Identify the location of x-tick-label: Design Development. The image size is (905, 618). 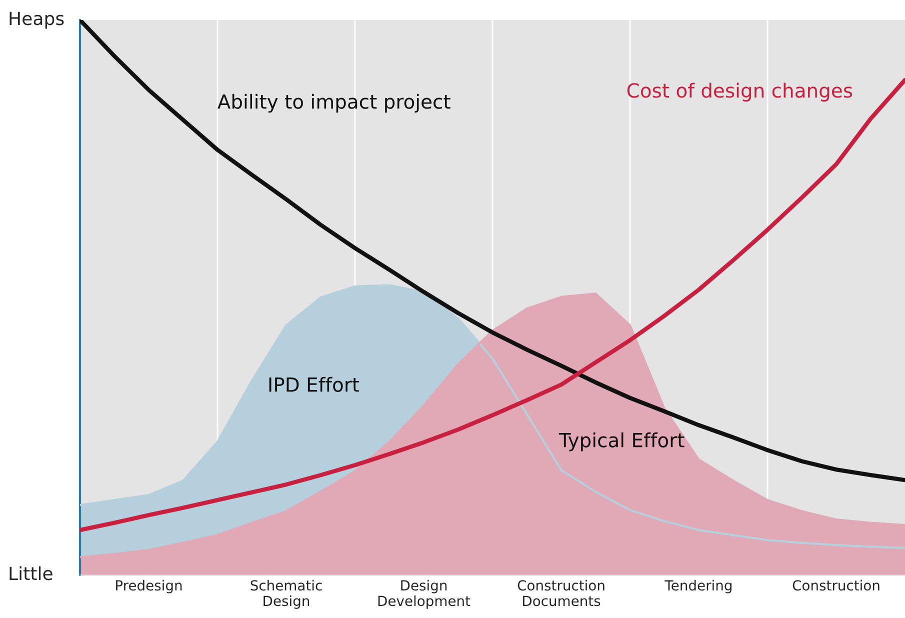
(424, 594).